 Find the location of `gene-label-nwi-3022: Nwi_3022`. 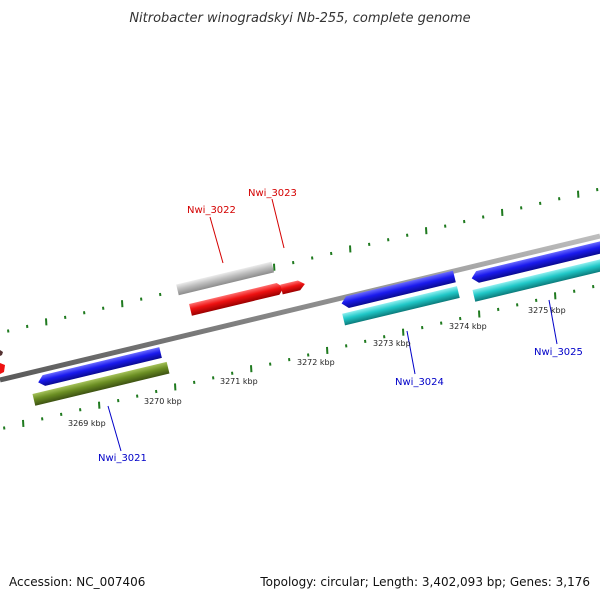

gene-label-nwi-3022: Nwi_3022 is located at coordinates (211, 210).